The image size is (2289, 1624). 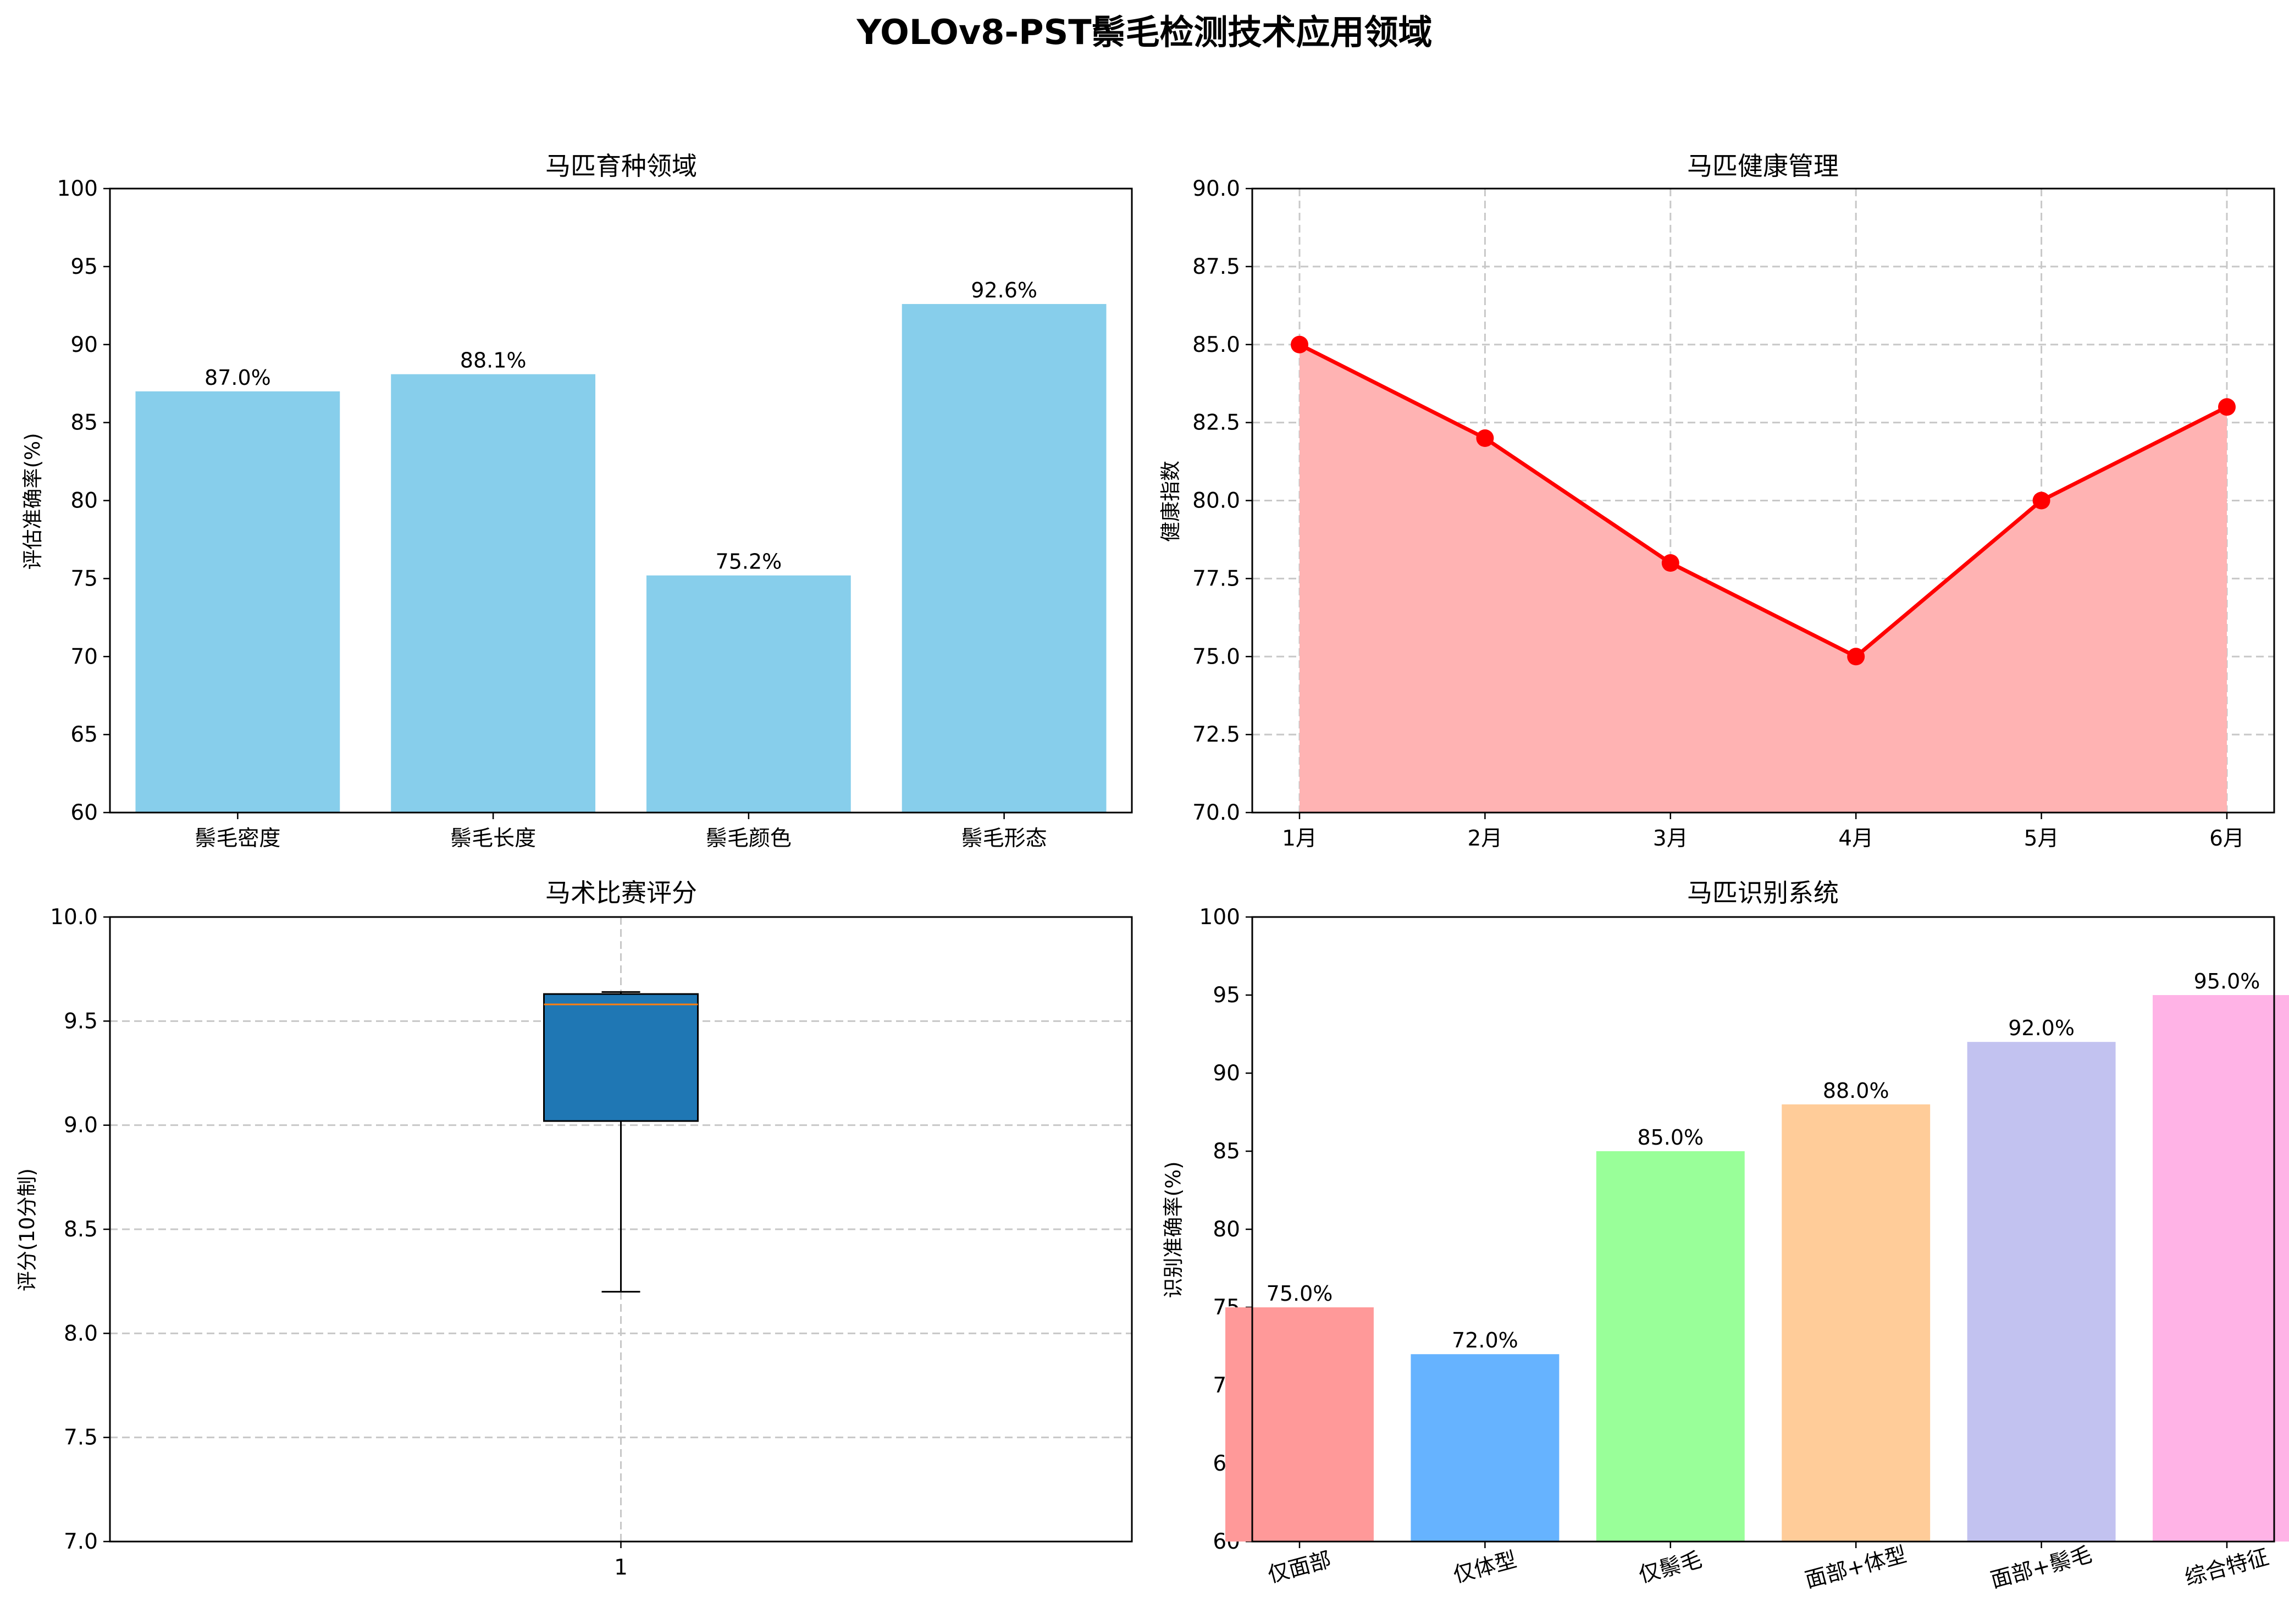 What do you see at coordinates (1144, 32) in the screenshot?
I see `figure-title: YOLOv8-PST鬃毛检测技术应用领域` at bounding box center [1144, 32].